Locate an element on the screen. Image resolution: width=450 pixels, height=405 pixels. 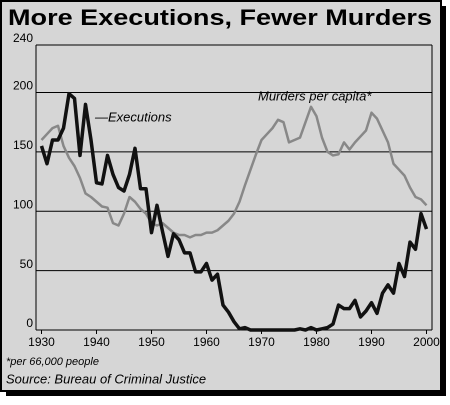
x-tick-label: 1930 is located at coordinates (41, 342).